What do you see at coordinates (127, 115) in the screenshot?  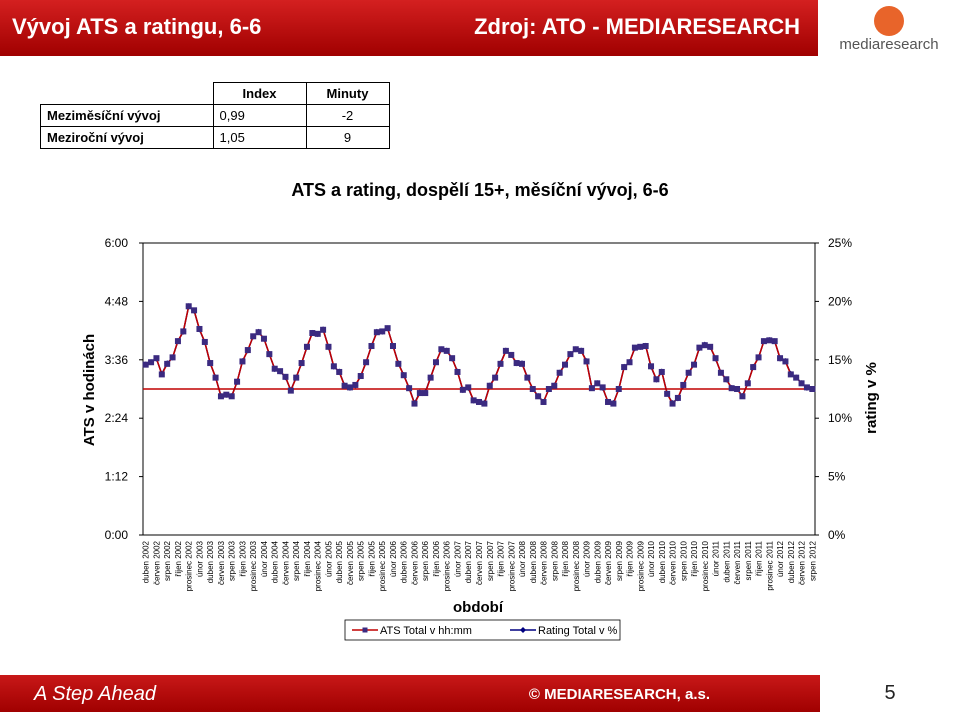 I see `row-label: Meziměsíční vývoj` at bounding box center [127, 115].